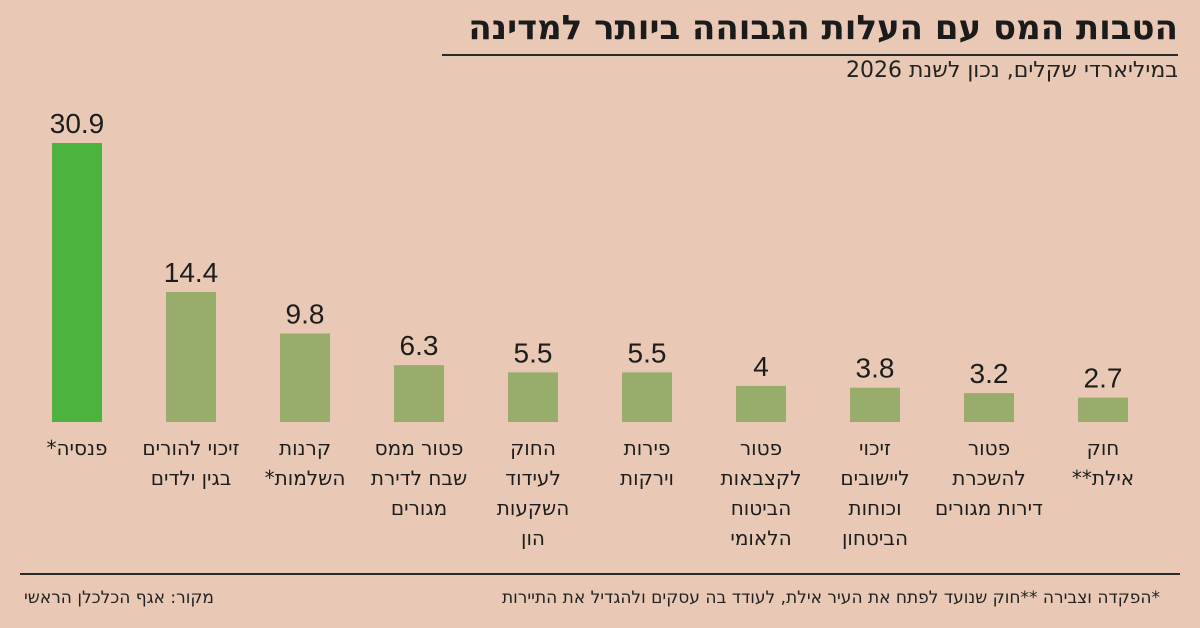 The image size is (1200, 628). I want to click on value-label-4: 6.3, so click(419, 345).